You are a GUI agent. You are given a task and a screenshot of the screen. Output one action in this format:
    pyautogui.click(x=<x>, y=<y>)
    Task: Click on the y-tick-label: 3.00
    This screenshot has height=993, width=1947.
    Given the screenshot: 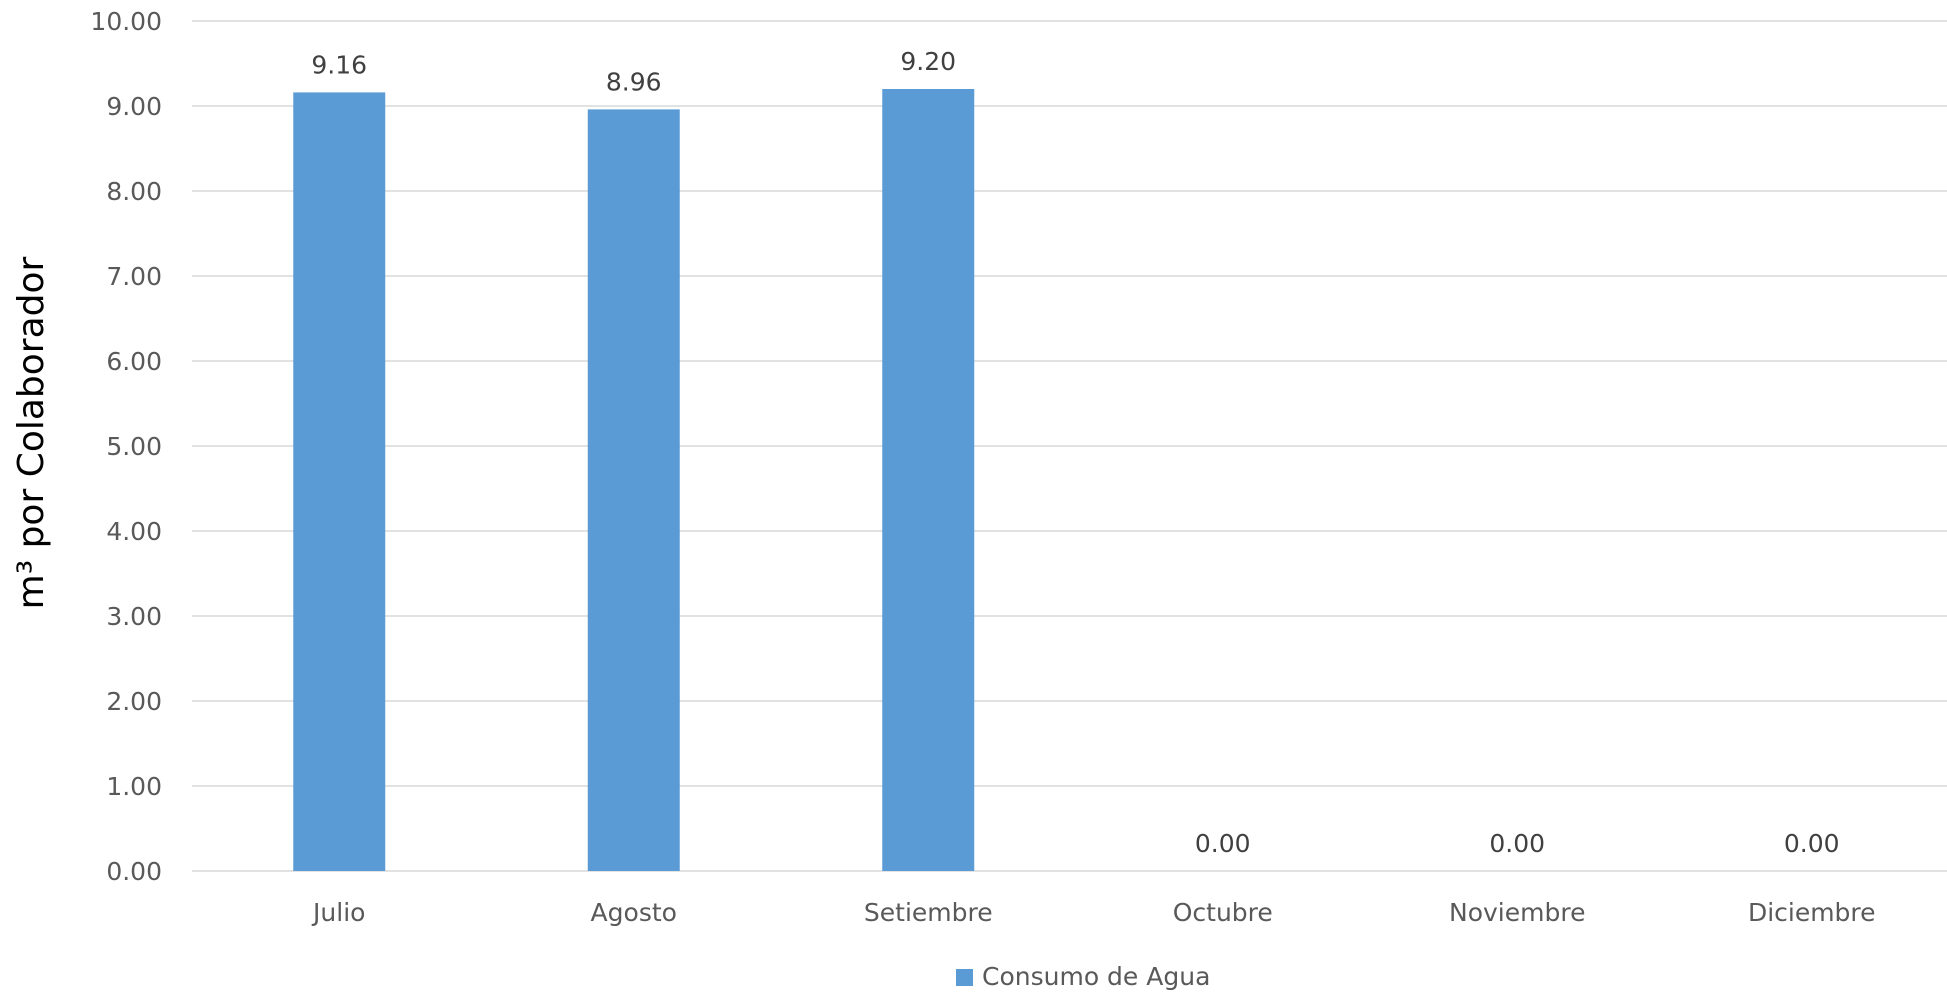 What is the action you would take?
    pyautogui.click(x=134, y=616)
    